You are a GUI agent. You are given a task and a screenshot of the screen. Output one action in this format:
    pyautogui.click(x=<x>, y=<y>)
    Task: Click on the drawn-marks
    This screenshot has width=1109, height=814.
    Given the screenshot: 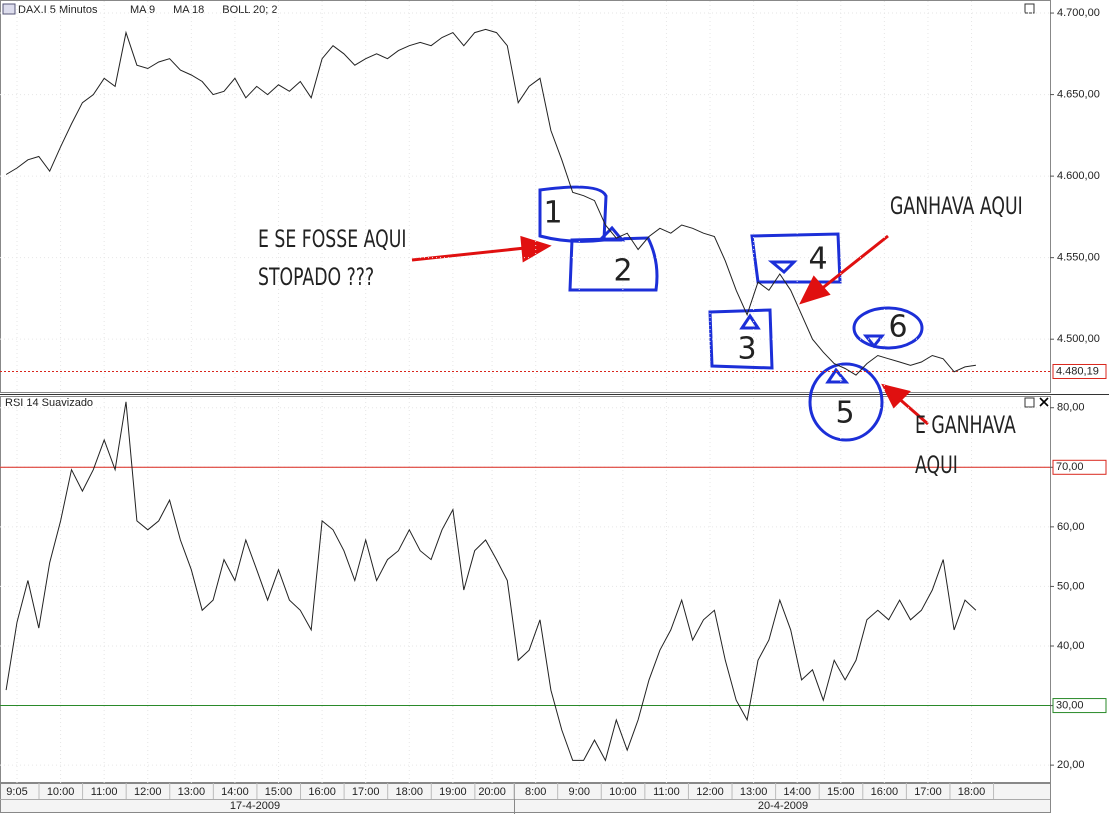 What is the action you would take?
    pyautogui.click(x=731, y=313)
    